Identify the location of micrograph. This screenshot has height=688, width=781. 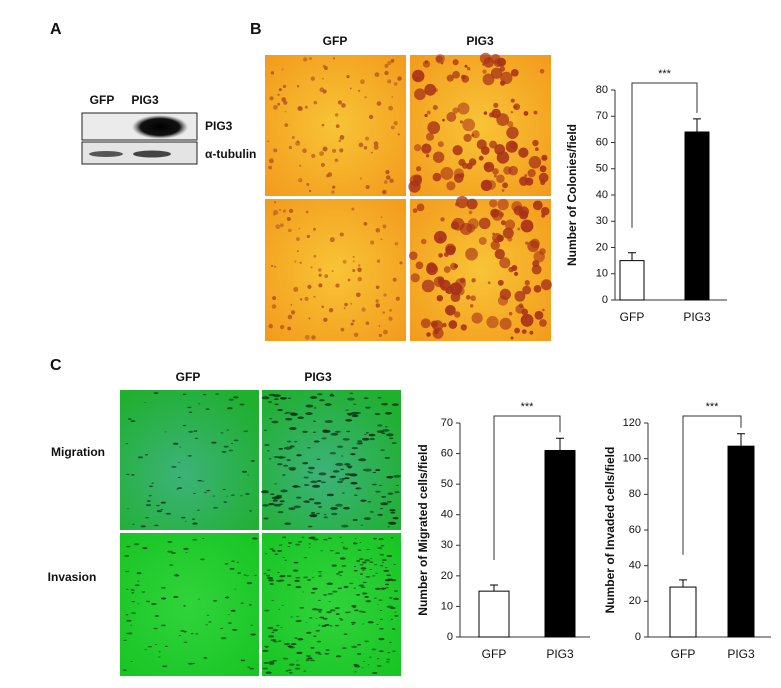
(331, 604).